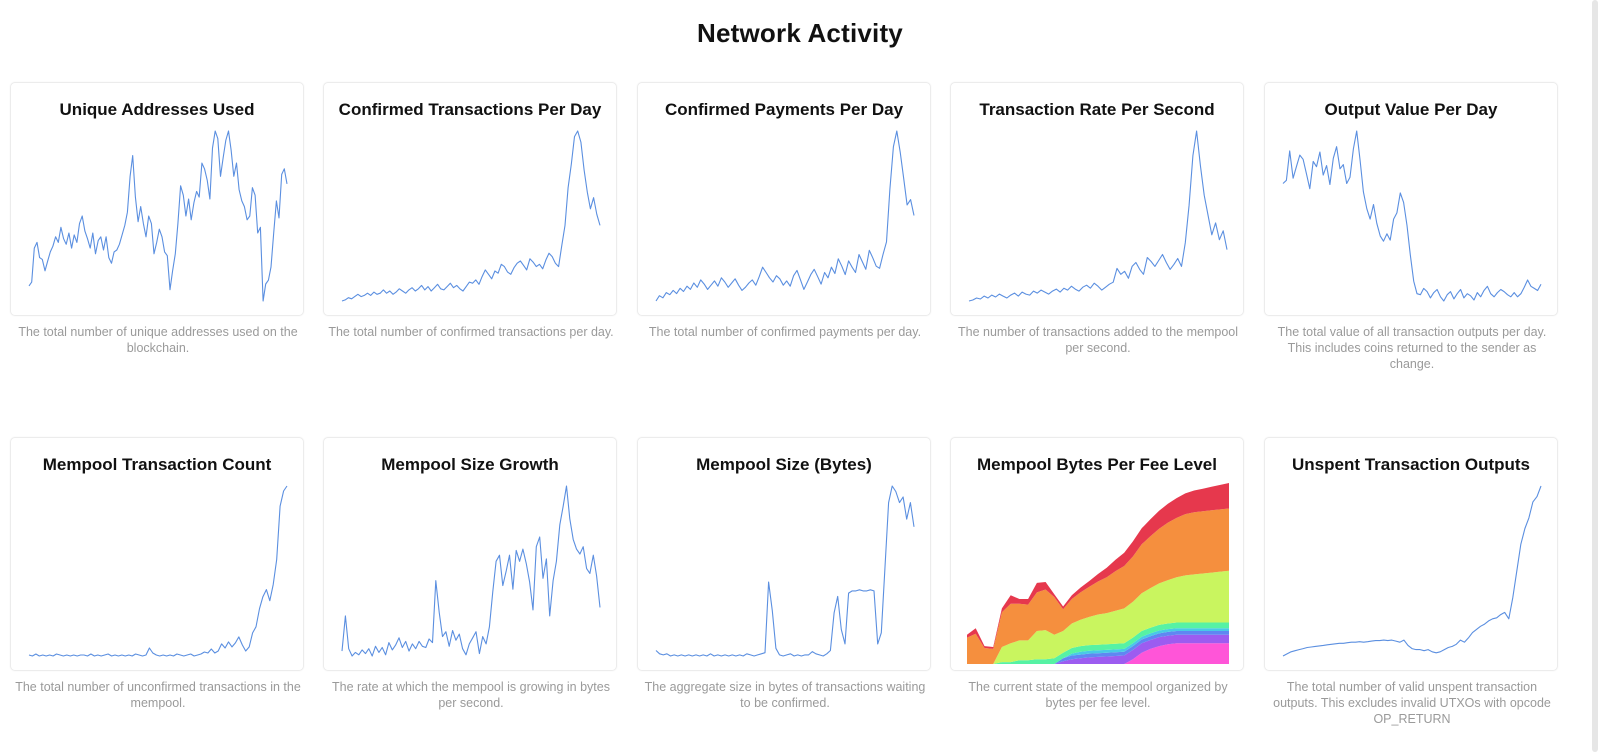  I want to click on scroll-thumb, so click(1595, 376).